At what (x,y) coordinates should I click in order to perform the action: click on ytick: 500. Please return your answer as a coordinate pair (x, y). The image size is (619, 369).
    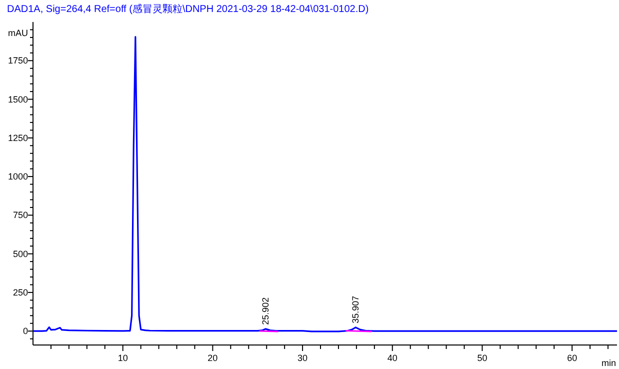
    Looking at the image, I should click on (20, 253).